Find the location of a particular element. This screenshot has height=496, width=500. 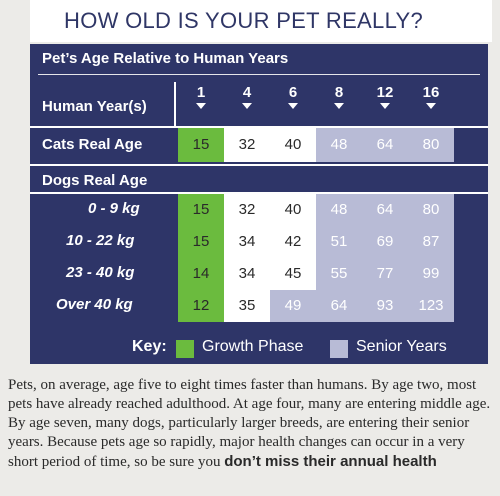

dogs-label: Dogs Real Age is located at coordinates (95, 180).